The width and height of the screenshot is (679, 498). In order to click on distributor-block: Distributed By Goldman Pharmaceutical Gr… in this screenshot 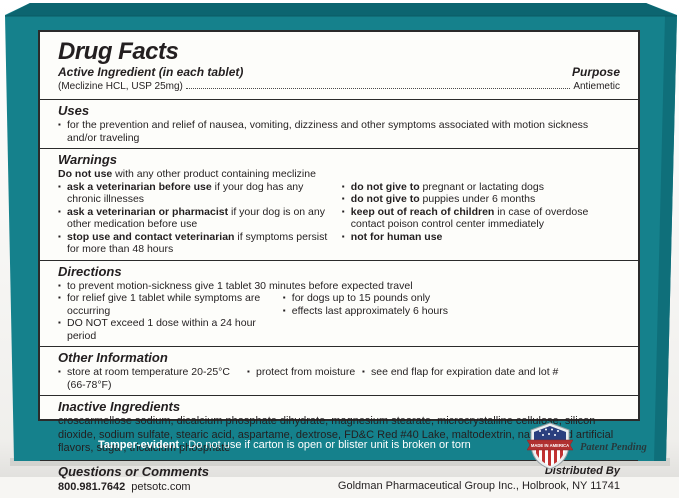, I will do `click(479, 479)`.